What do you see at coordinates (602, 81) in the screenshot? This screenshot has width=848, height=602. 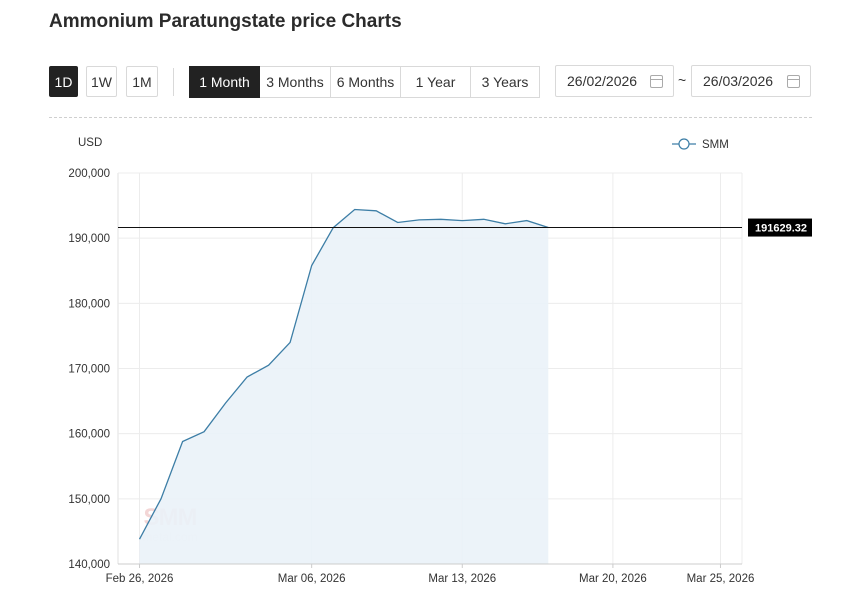 I see `start-date-value: 26/02/2026` at bounding box center [602, 81].